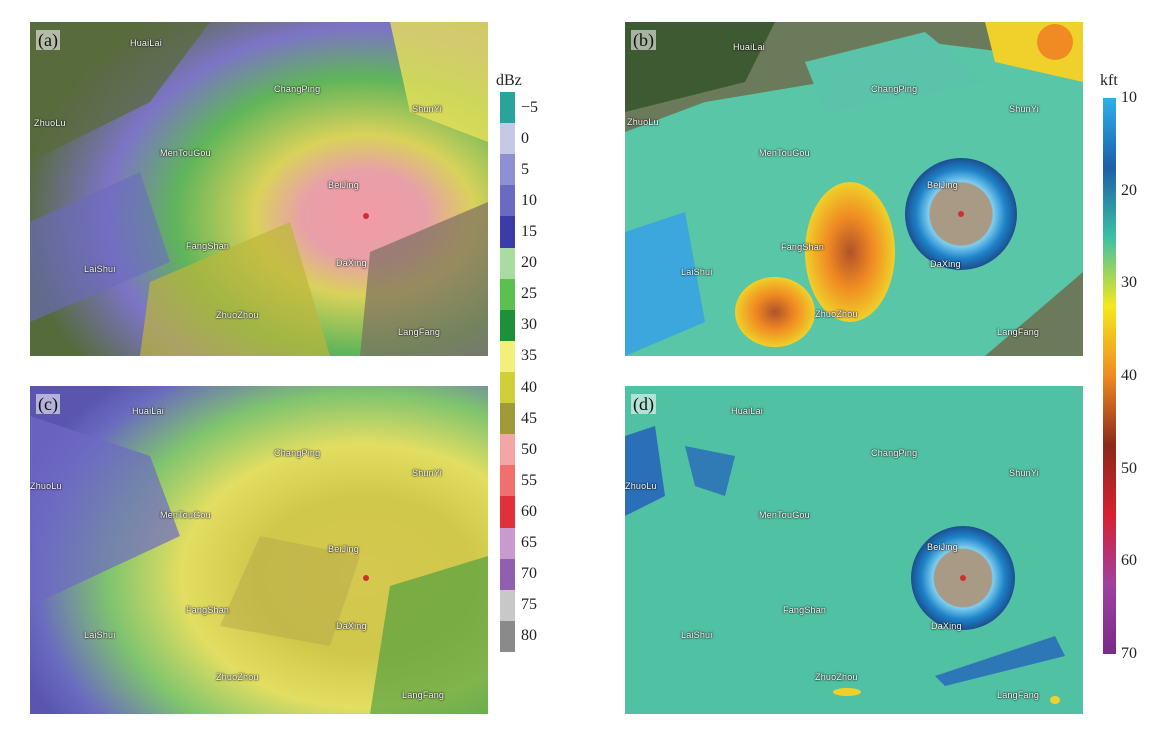  Describe the element at coordinates (529, 231) in the screenshot. I see `dbz-tick-label: 15` at that location.